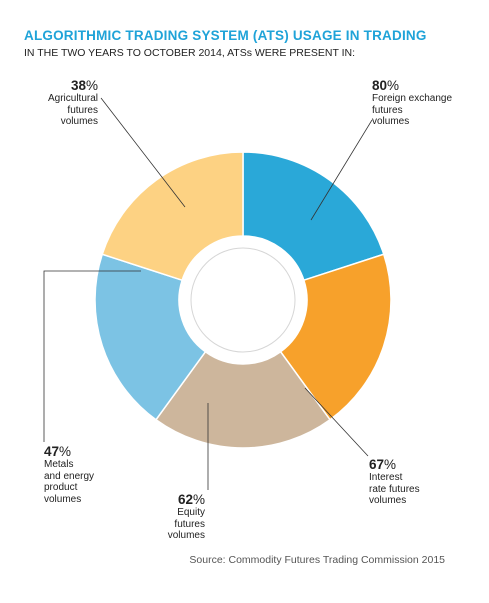 The width and height of the screenshot is (489, 603). I want to click on slice-metals-energy, so click(150, 337).